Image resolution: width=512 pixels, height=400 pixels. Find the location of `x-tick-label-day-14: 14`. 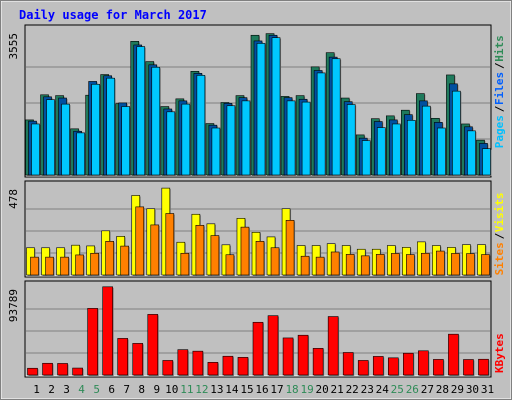

x-tick-label-day-14: 14 is located at coordinates (232, 389).